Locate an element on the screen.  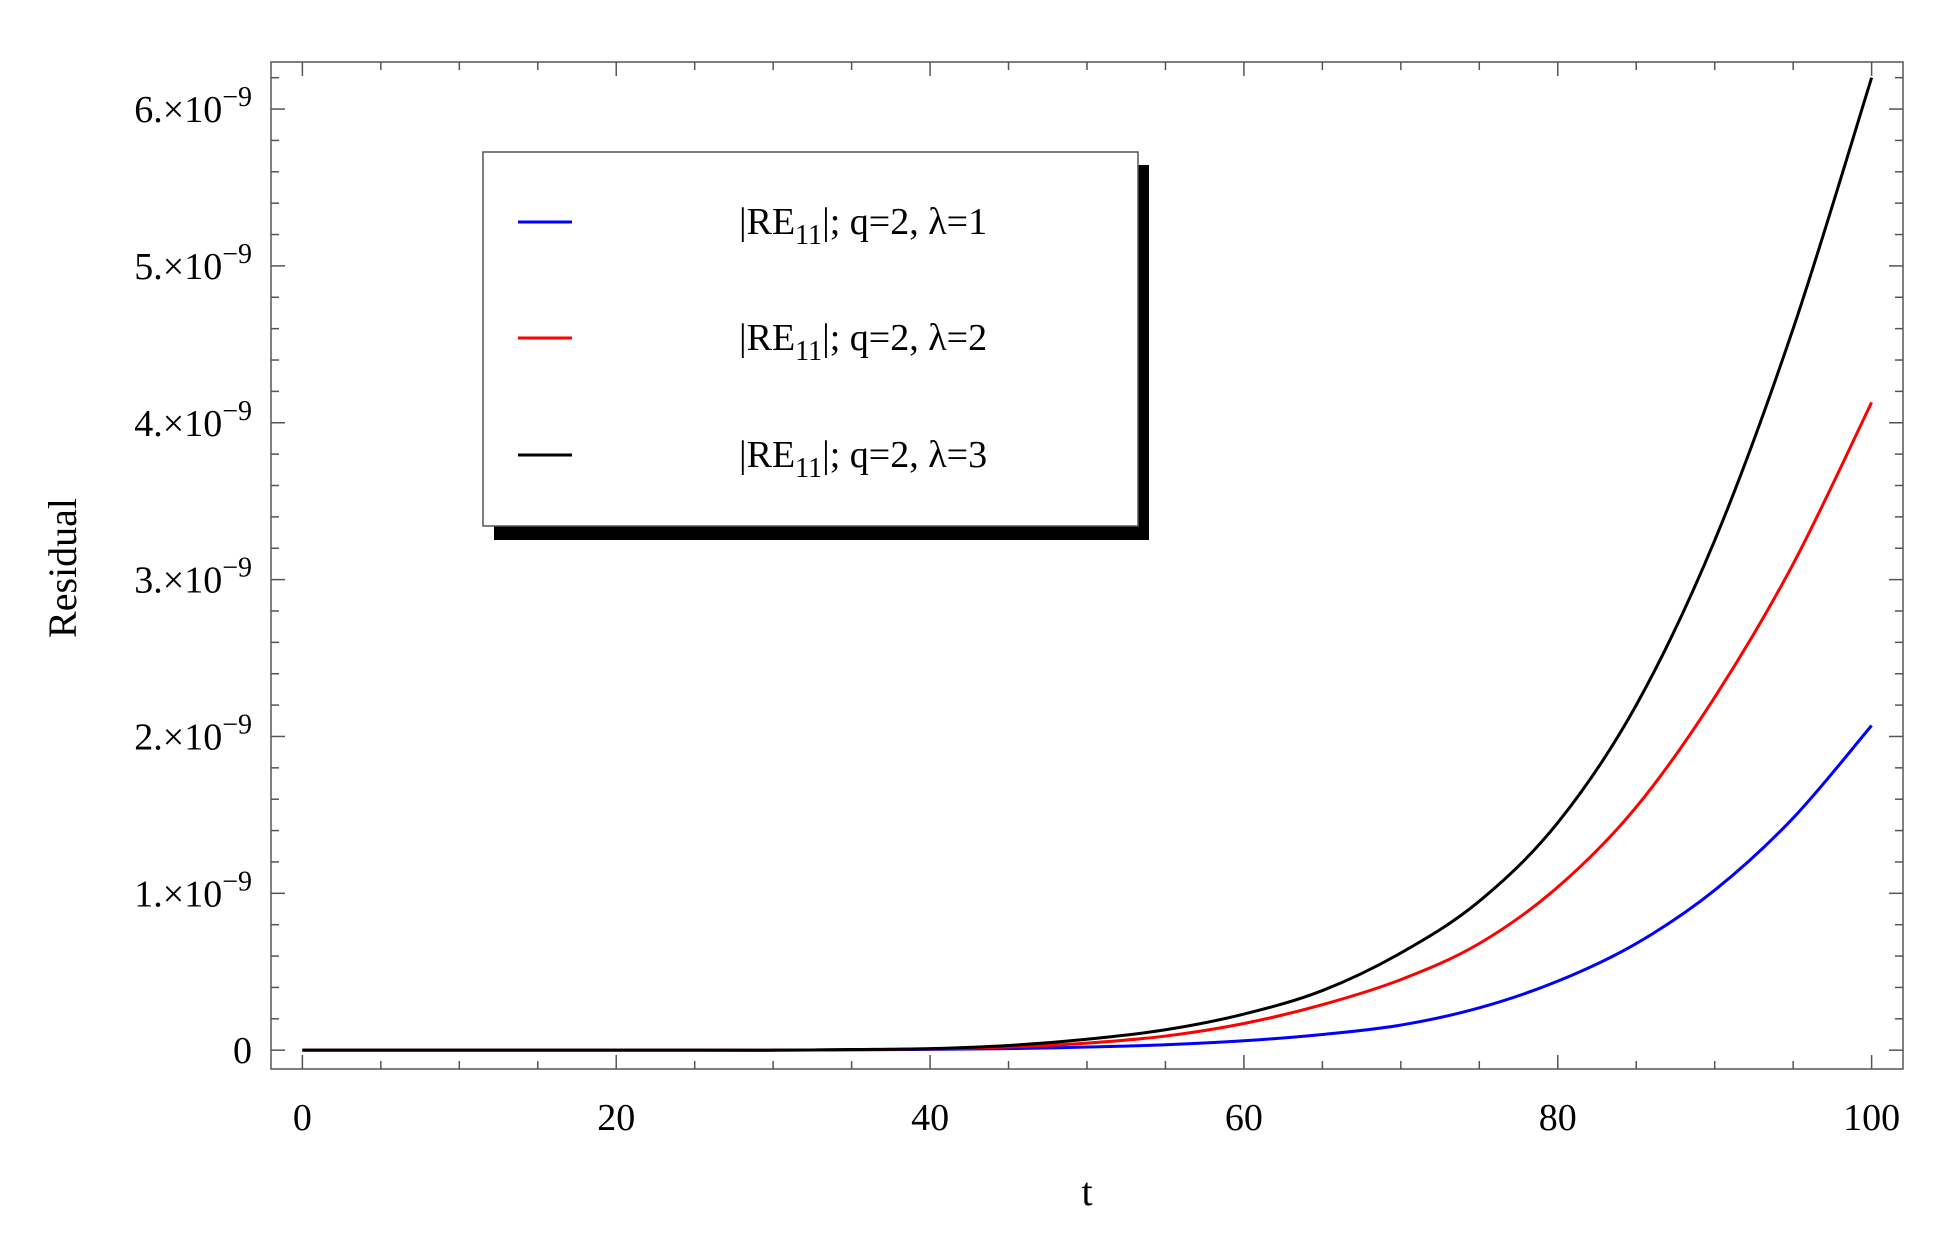
y-tick-label: 5.×10−9 is located at coordinates (193, 263).